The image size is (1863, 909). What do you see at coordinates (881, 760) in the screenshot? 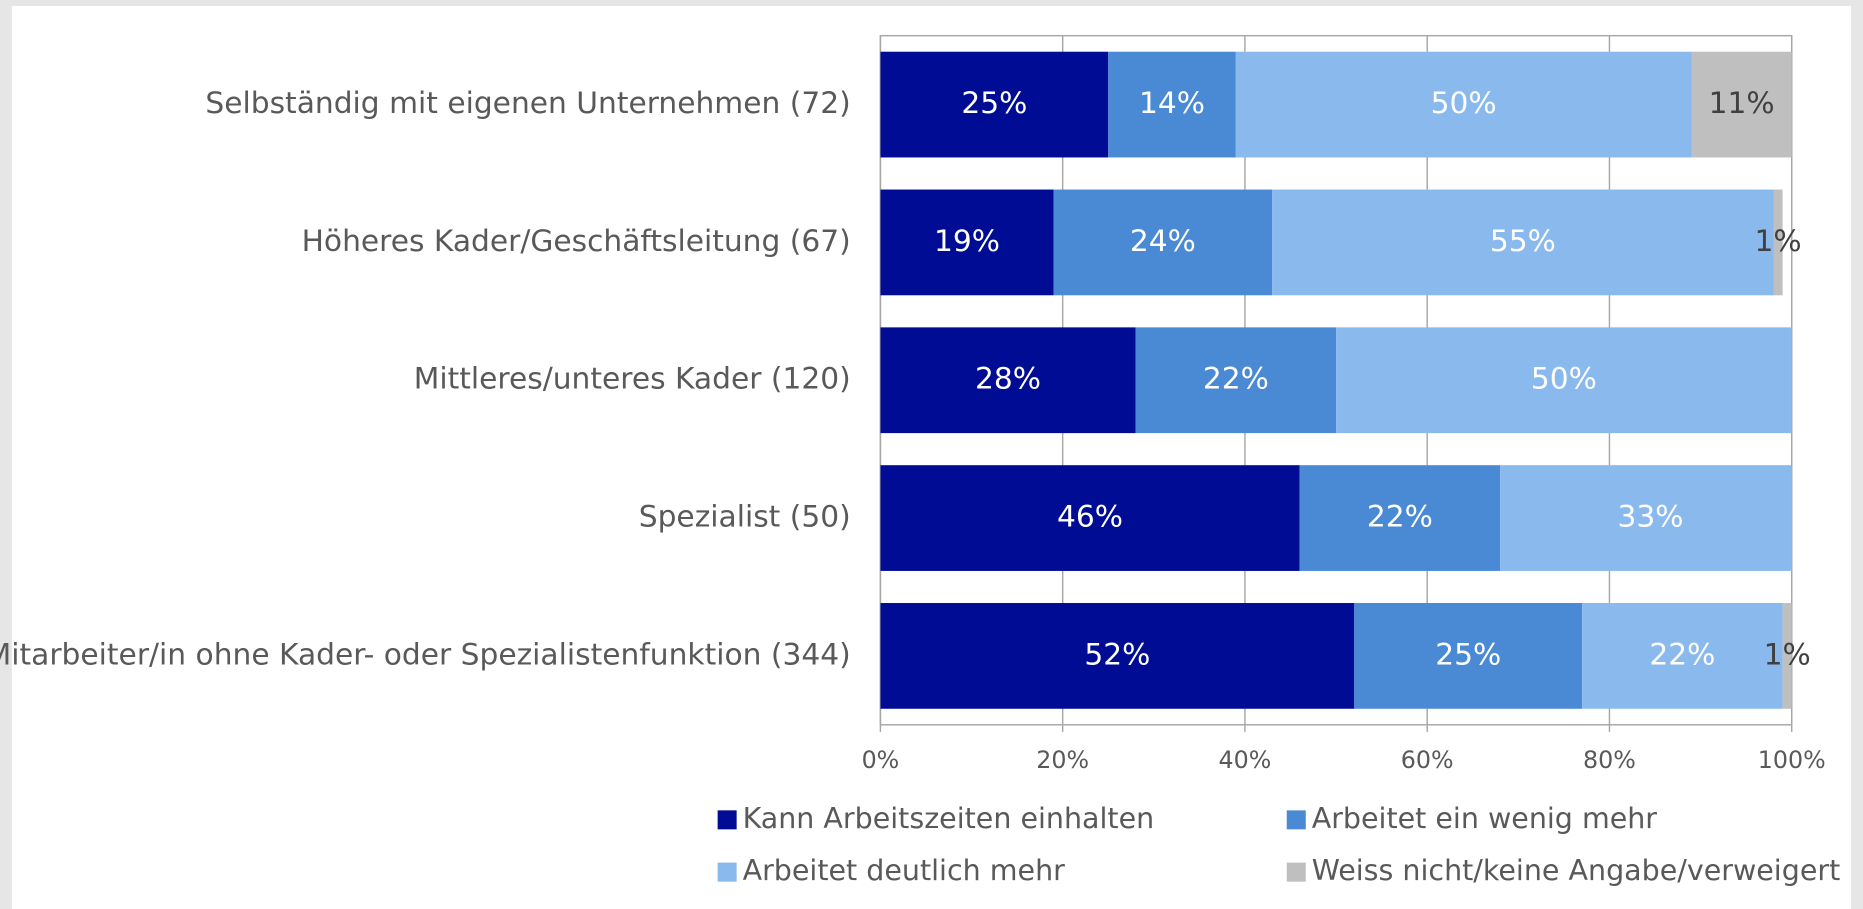
I see `x-tick-label: 0%` at bounding box center [881, 760].